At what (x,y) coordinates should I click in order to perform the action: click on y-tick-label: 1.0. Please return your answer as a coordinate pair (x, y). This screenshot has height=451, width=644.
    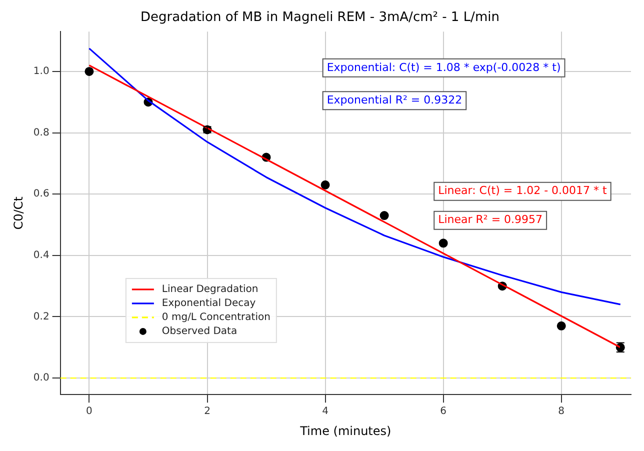
    Looking at the image, I should click on (41, 72).